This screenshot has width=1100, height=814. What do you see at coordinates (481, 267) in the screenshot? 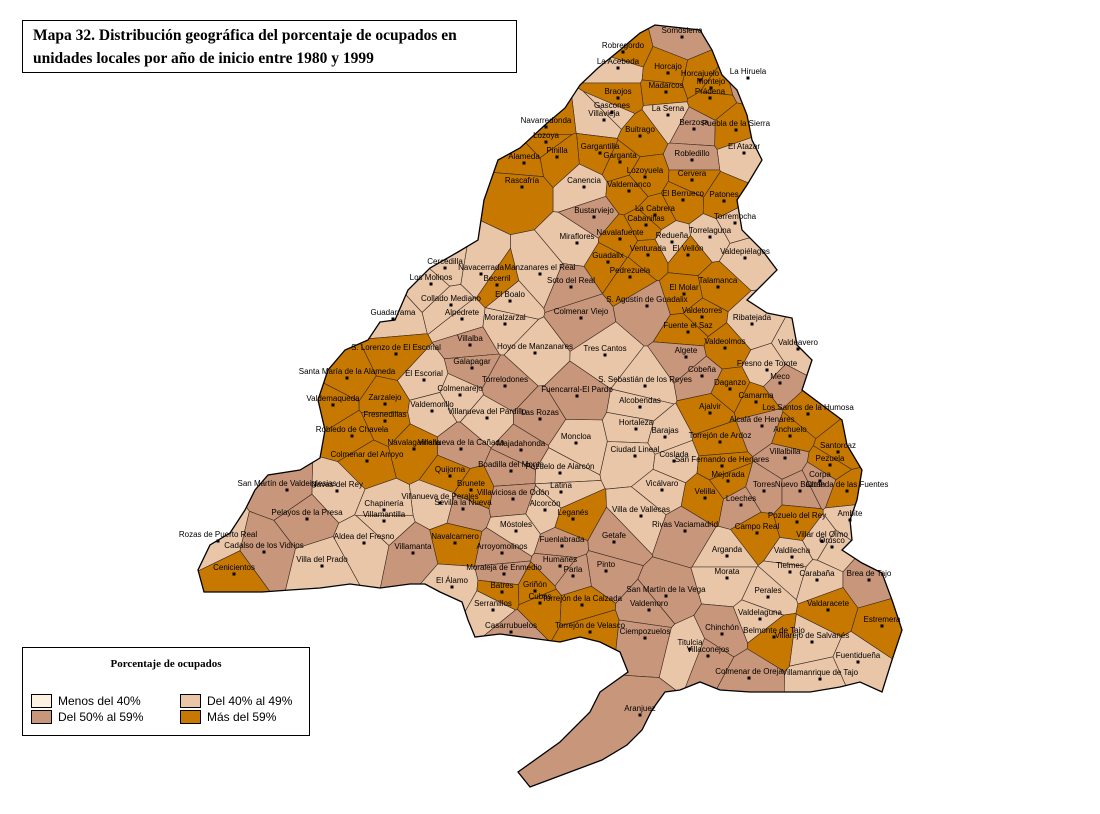
I see `municipality-label: Navacerrada` at bounding box center [481, 267].